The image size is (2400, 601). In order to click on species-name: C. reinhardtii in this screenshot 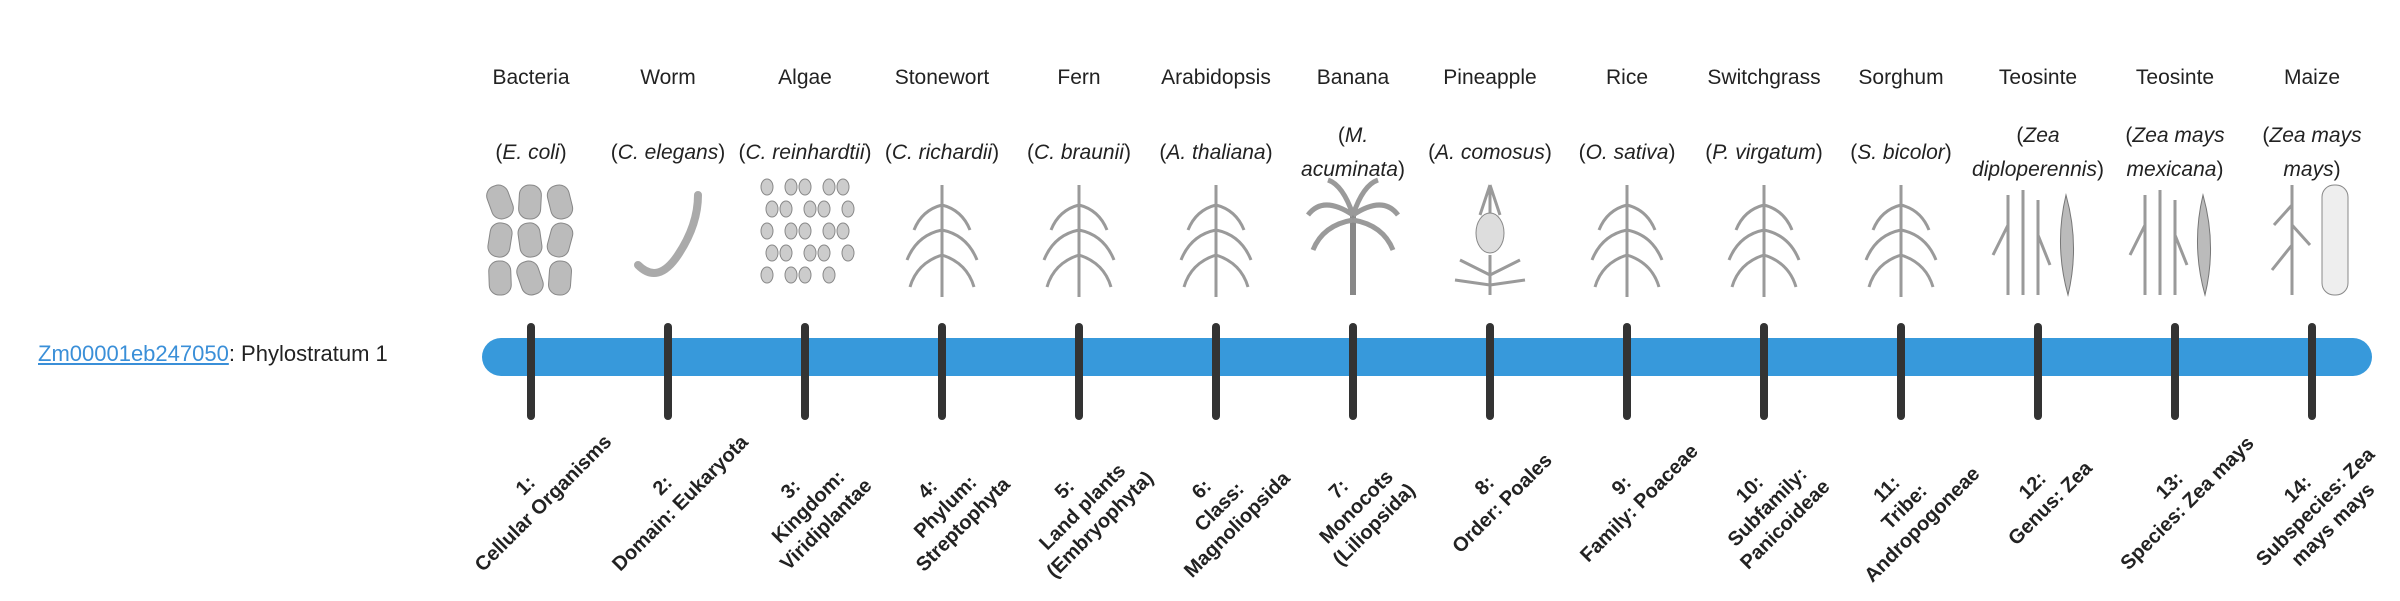, I will do `click(805, 152)`.